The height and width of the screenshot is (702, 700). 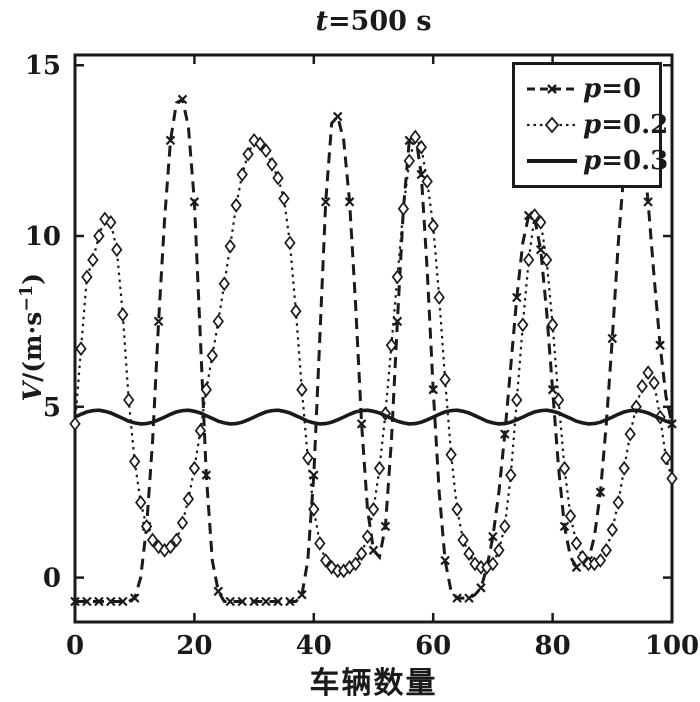 I want to click on legend-label: p=0.3, so click(x=625, y=161).